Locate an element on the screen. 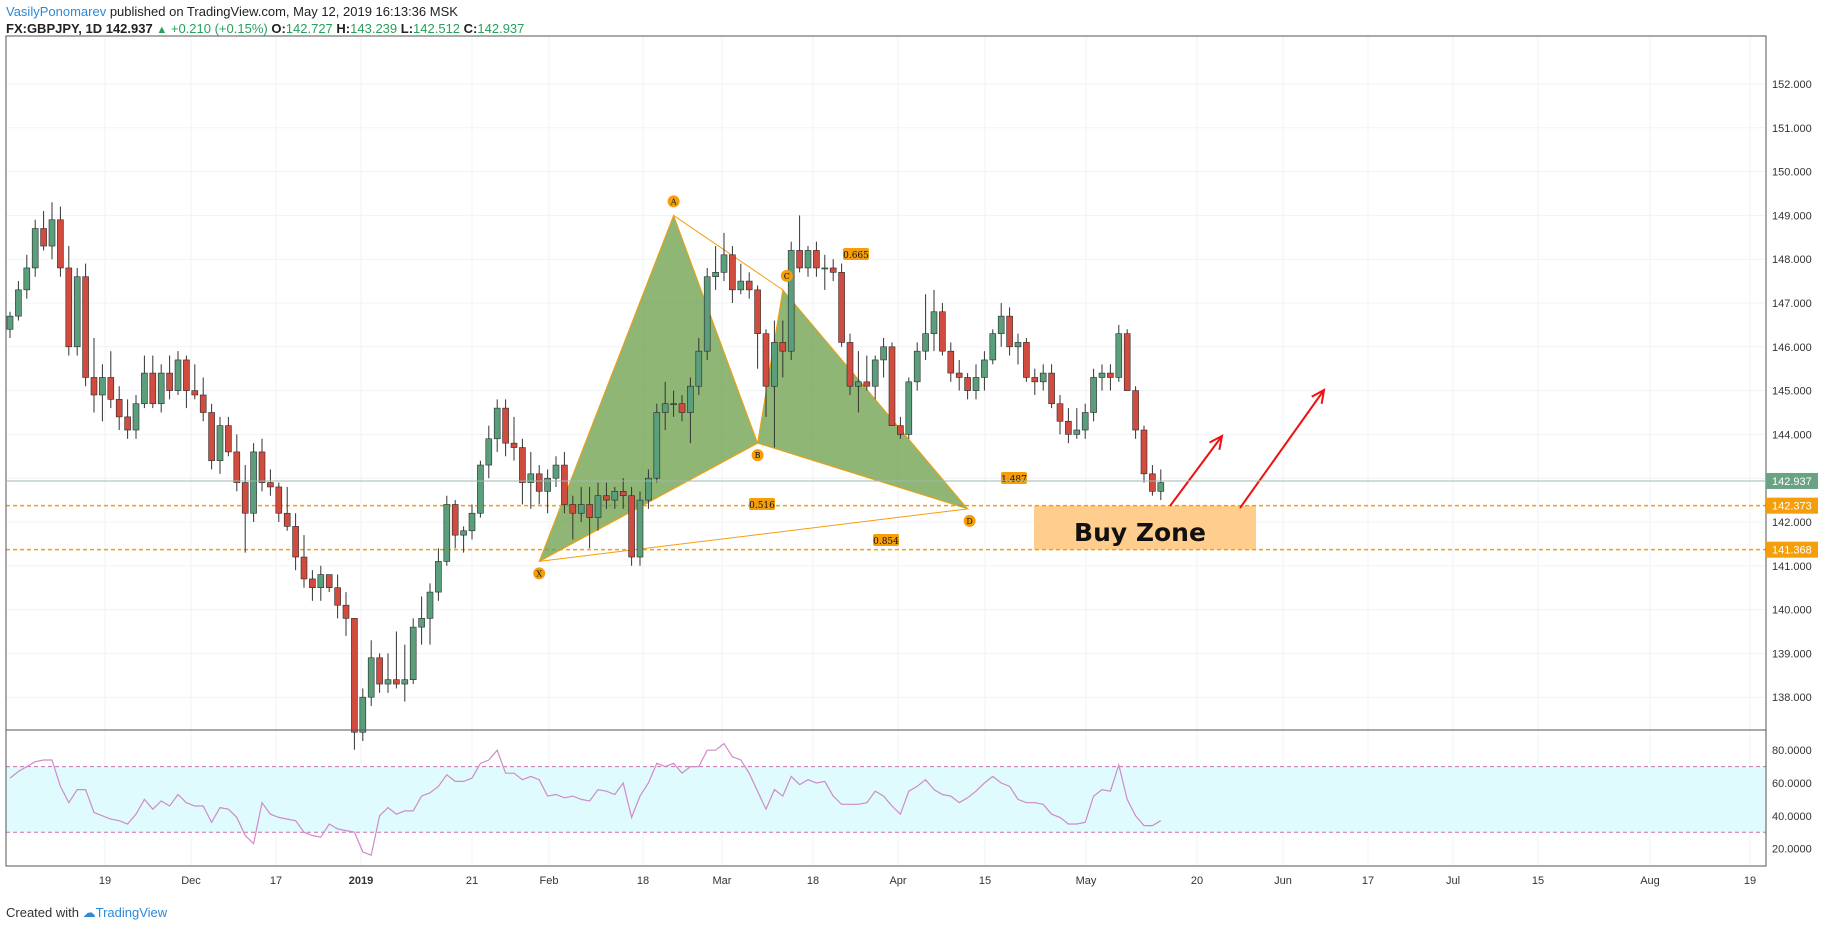  pattern-point-label: B is located at coordinates (758, 455).